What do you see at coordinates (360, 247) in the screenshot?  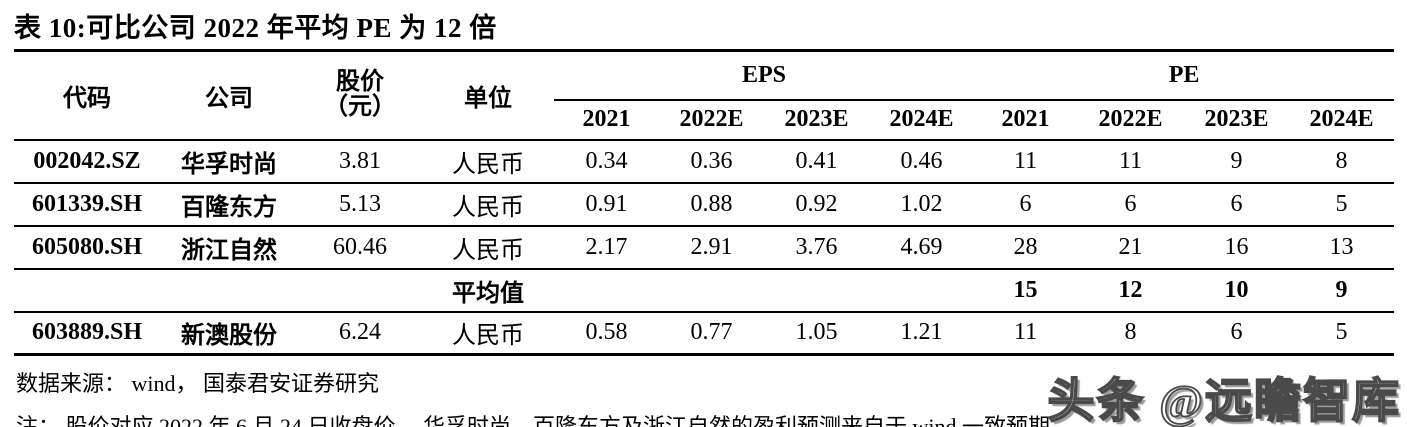 I see `cell-price: 60.46` at bounding box center [360, 247].